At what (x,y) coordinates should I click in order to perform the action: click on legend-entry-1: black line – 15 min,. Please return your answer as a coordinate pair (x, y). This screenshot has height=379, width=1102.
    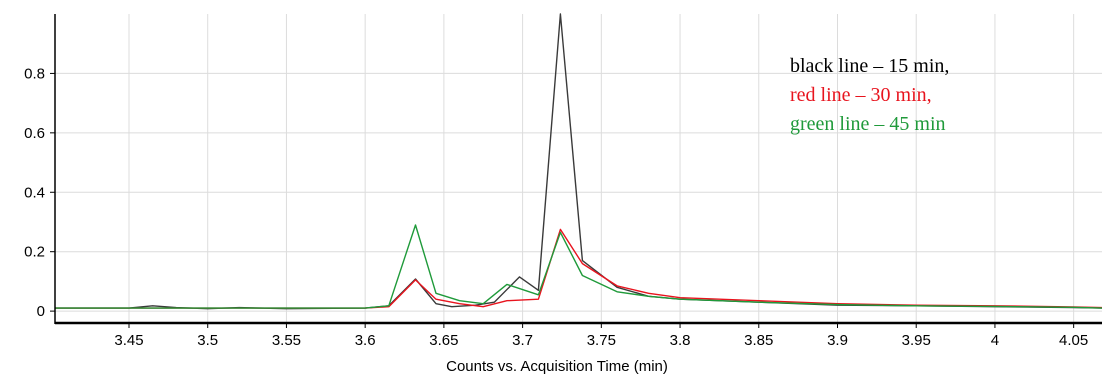
    Looking at the image, I should click on (869, 66).